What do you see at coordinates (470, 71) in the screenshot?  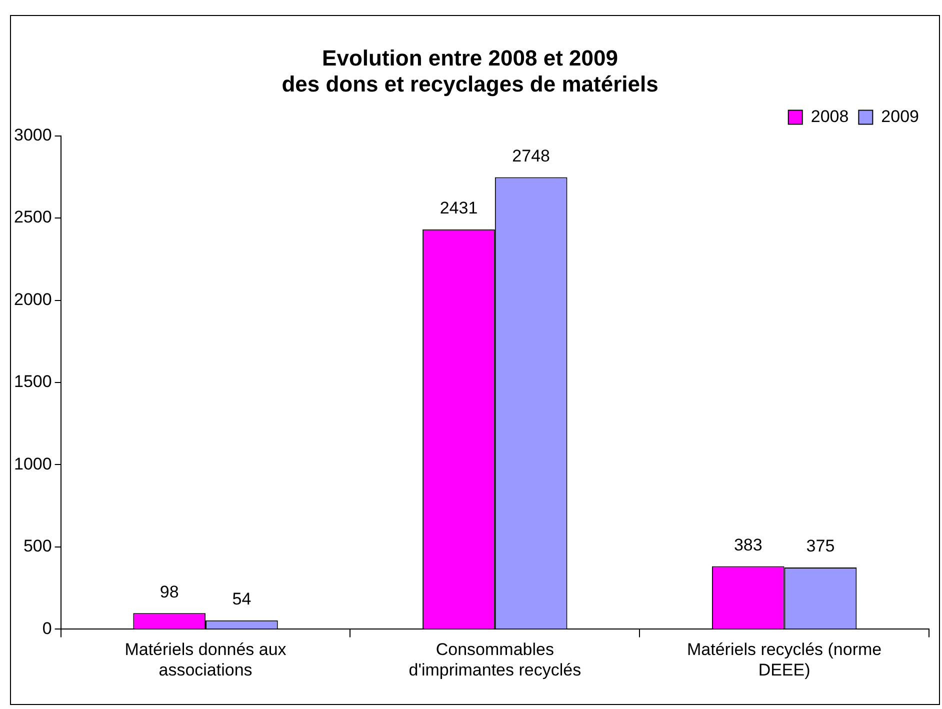 I see `chart-title: Evolution entre 2008 et 2009 des dons et recyclages de matériels` at bounding box center [470, 71].